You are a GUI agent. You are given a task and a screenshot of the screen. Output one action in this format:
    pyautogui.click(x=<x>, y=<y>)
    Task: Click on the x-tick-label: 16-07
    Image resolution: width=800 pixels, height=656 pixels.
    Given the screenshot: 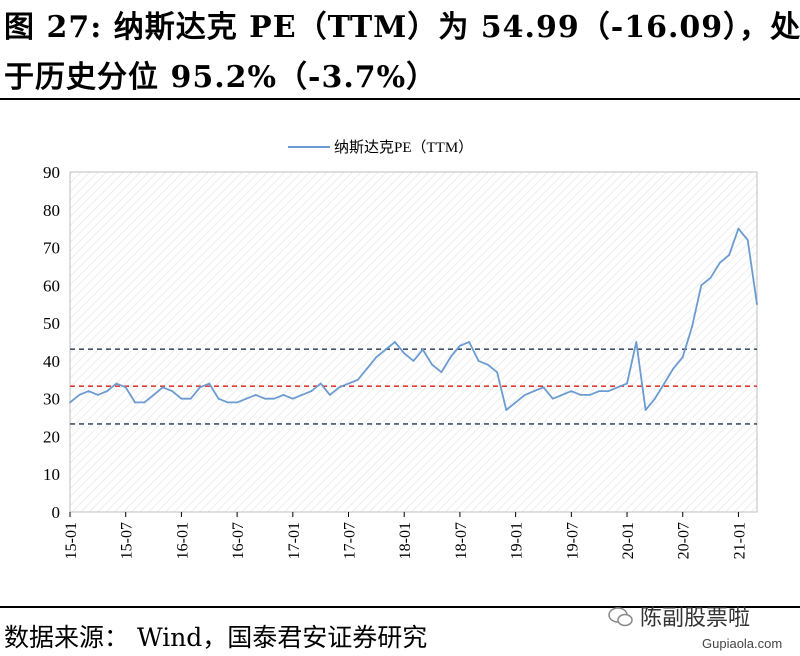 What is the action you would take?
    pyautogui.click(x=238, y=540)
    